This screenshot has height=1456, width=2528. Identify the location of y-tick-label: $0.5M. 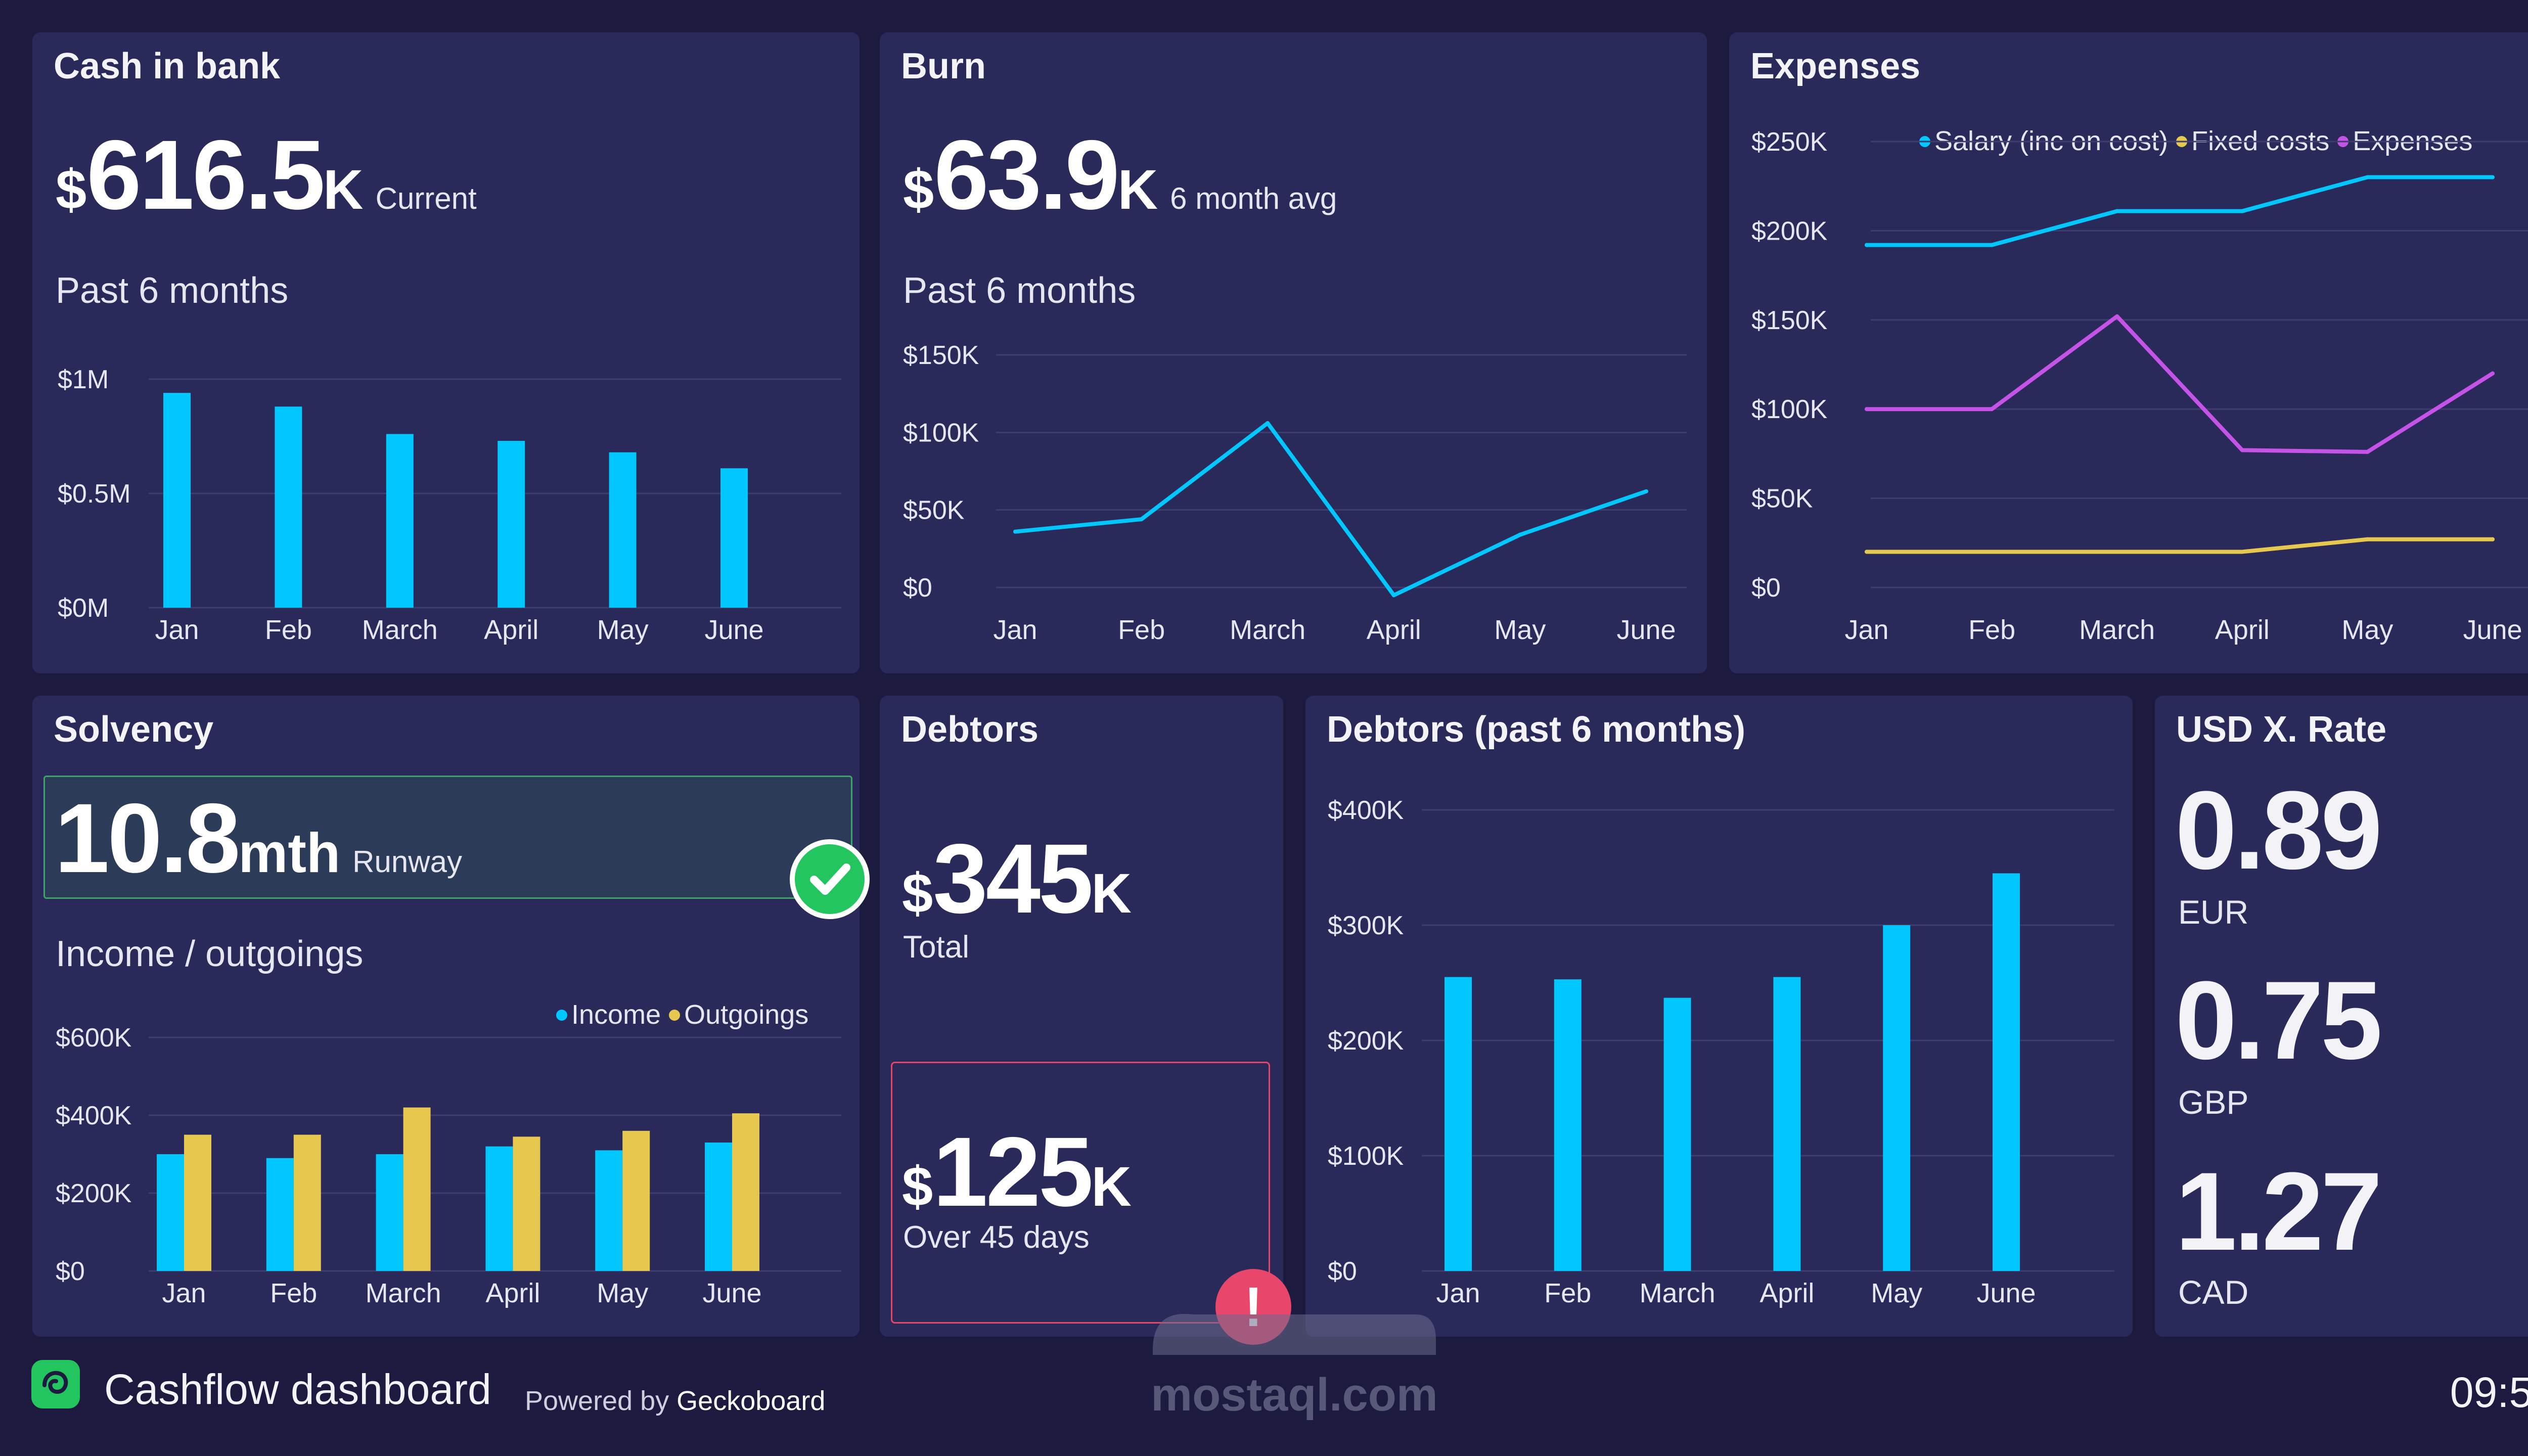
(95, 494).